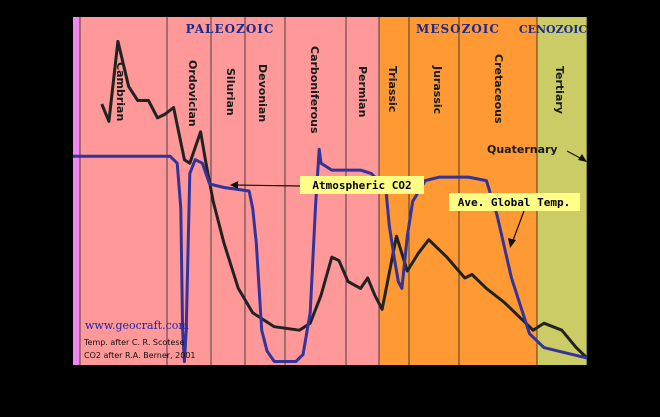 The width and height of the screenshot is (660, 417). I want to click on period-label-silurian: Silurian, so click(230, 92).